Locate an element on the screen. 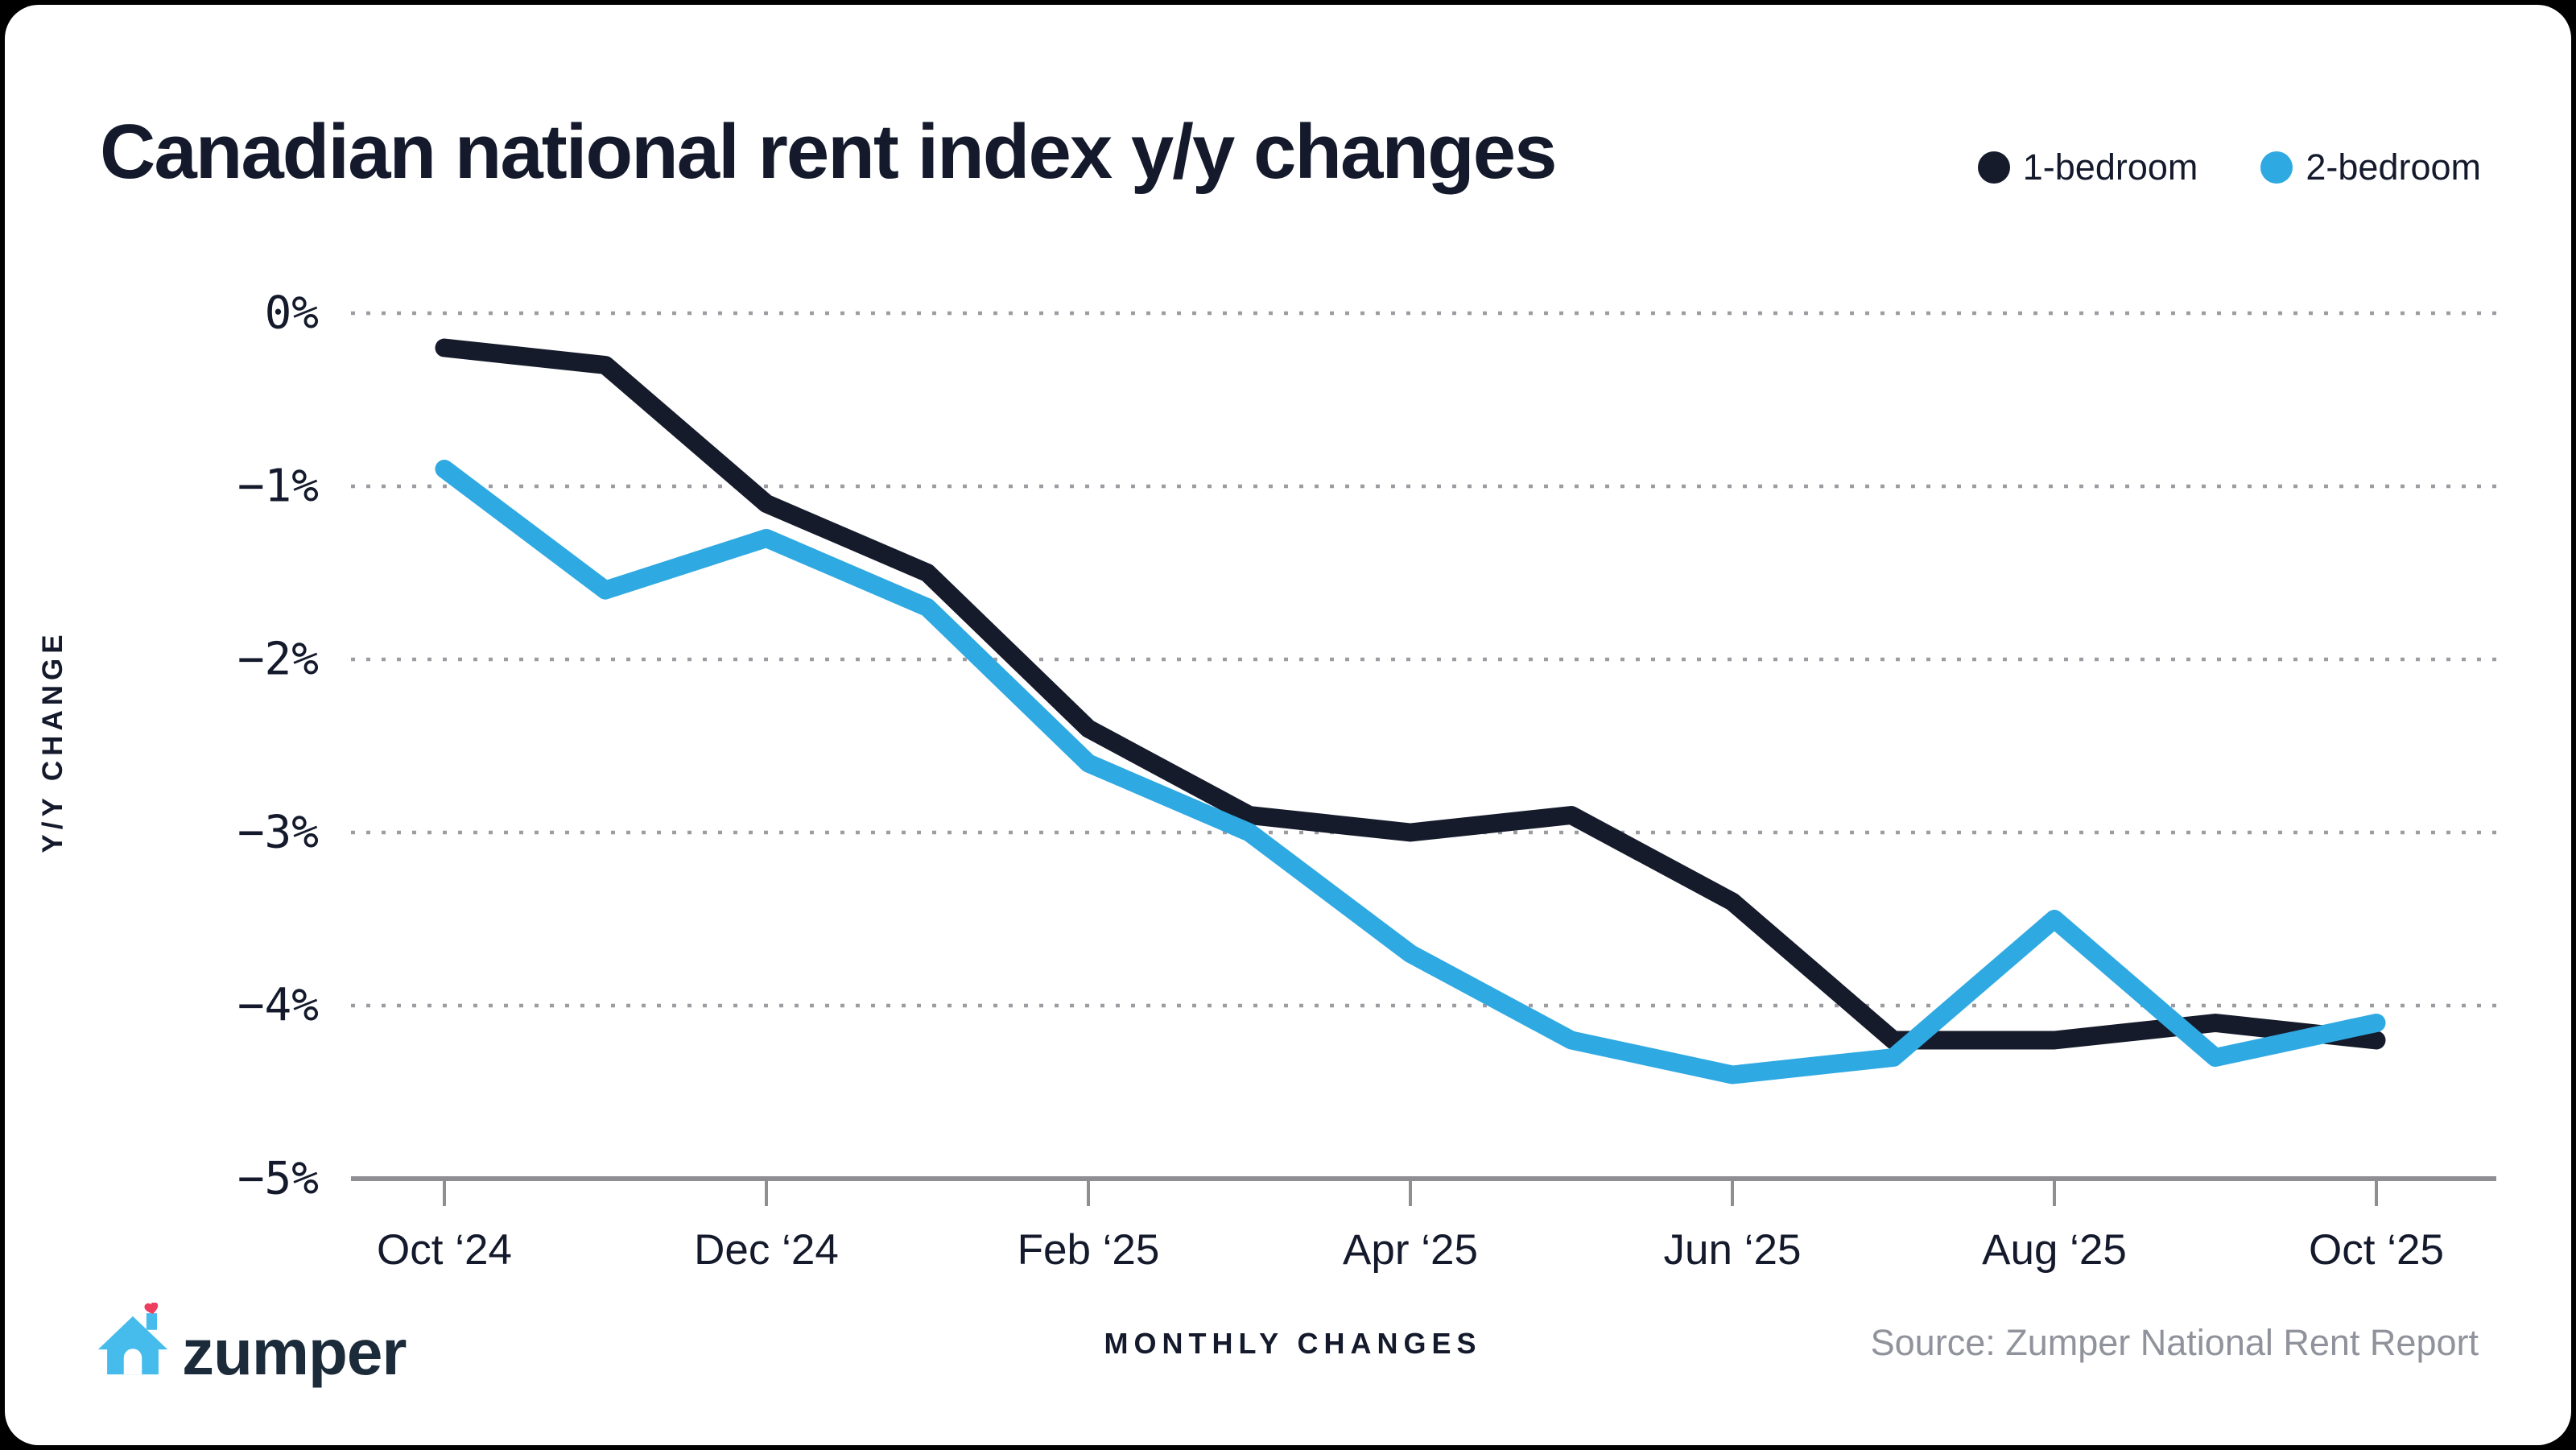 This screenshot has height=1450, width=2576. y-tick-label: −1% is located at coordinates (278, 486).